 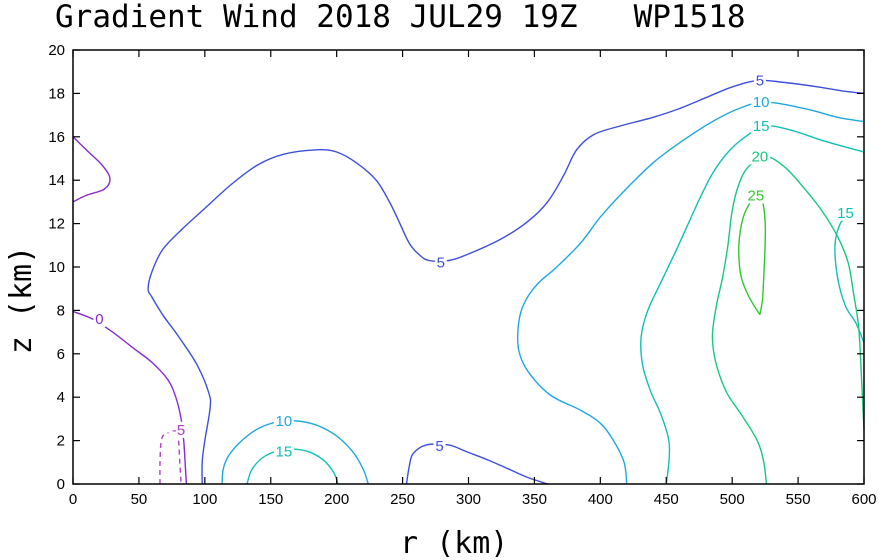 What do you see at coordinates (56, 224) in the screenshot?
I see `y-tick-label: 12` at bounding box center [56, 224].